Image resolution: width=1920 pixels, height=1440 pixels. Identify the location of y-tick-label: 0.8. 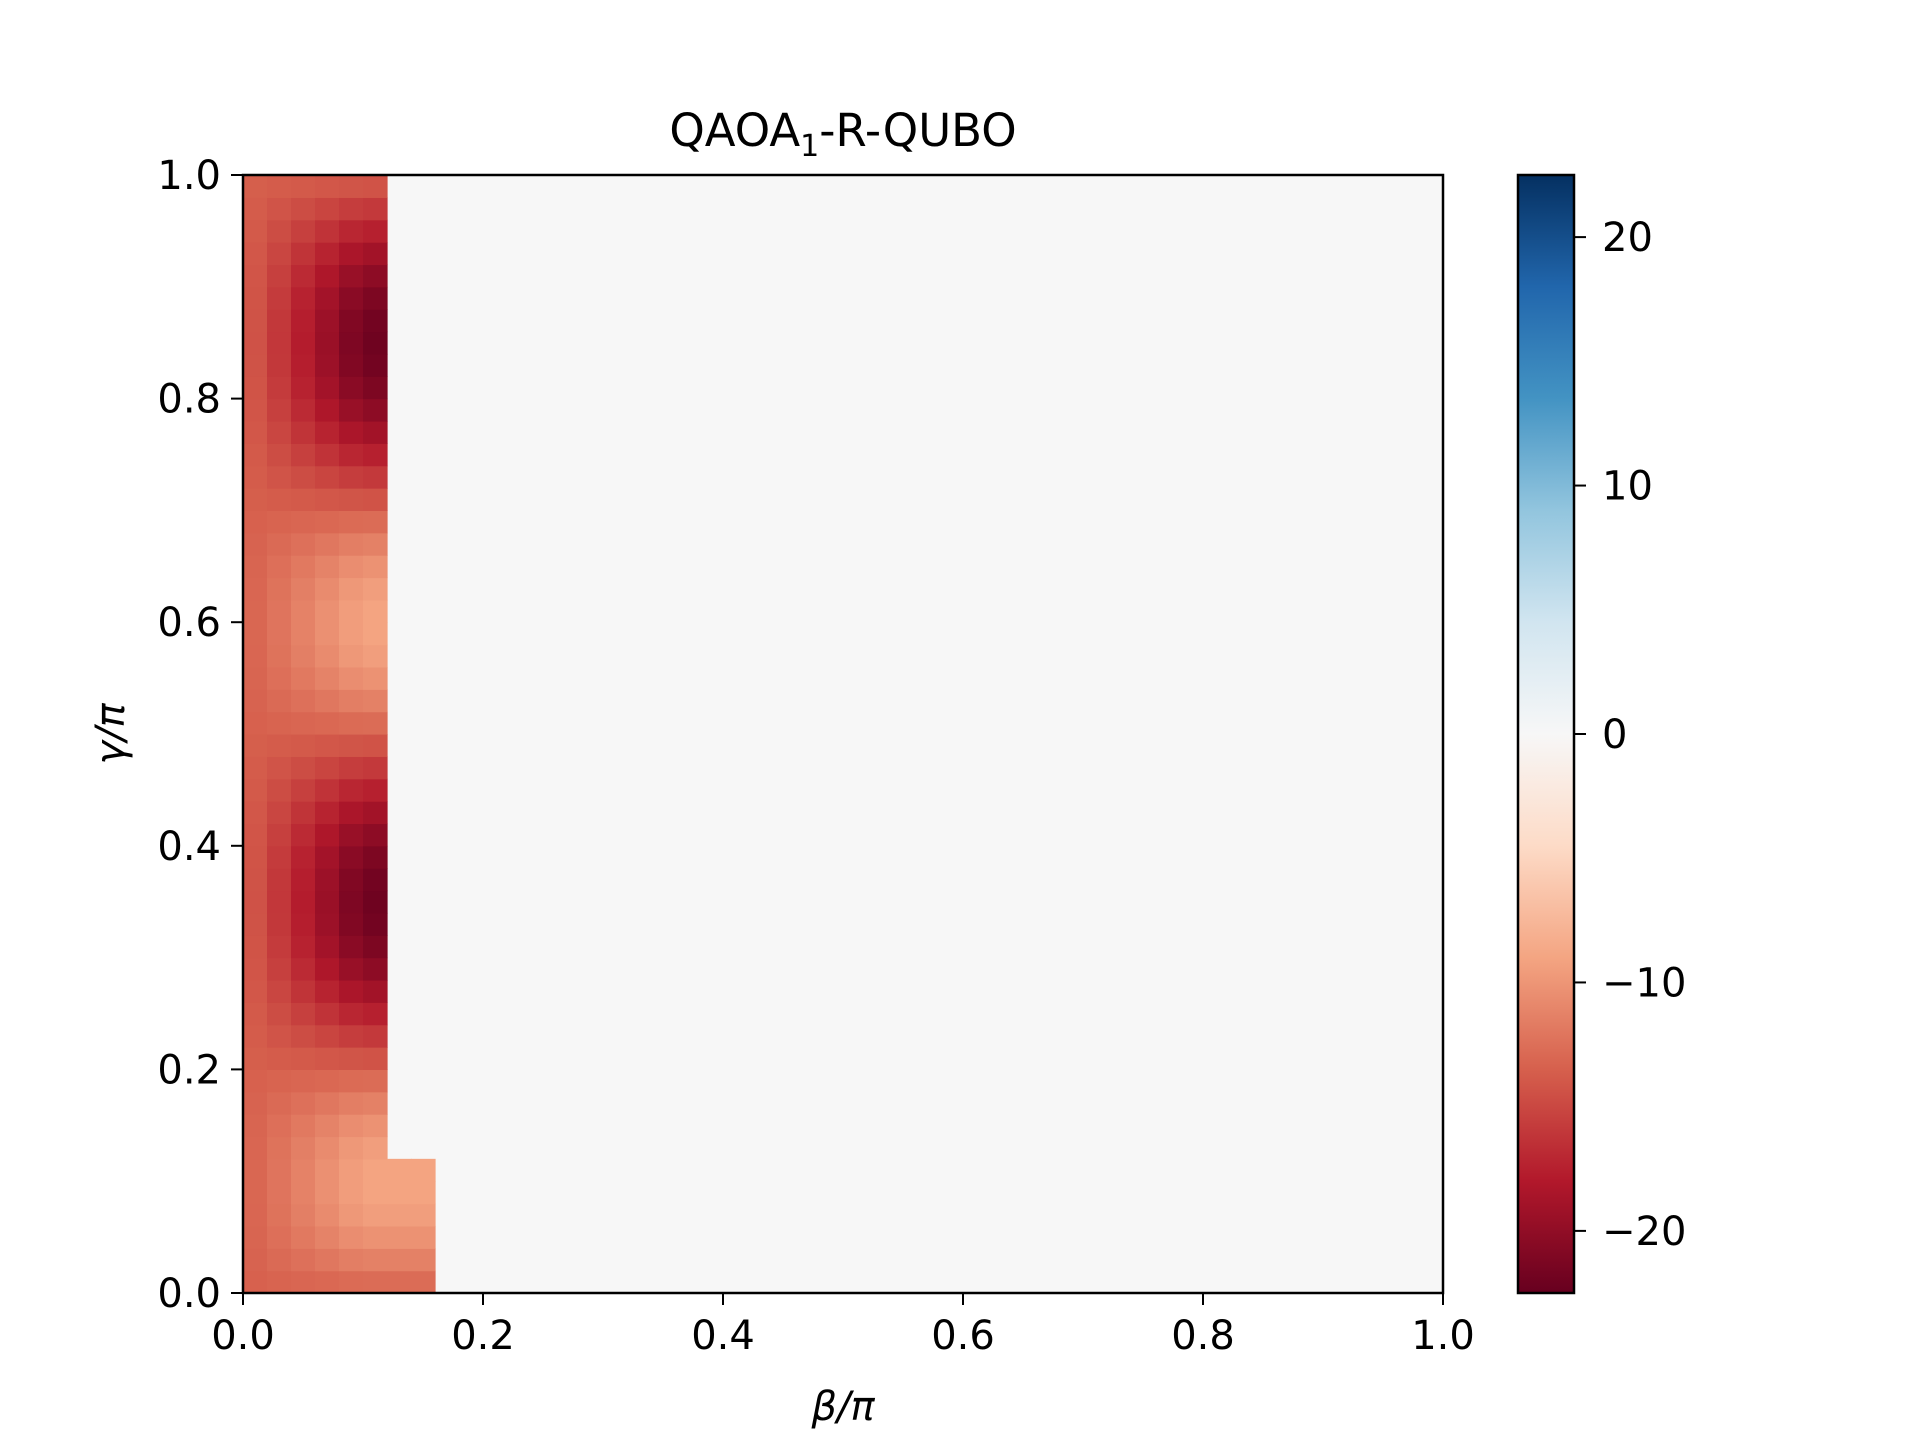
(189, 400).